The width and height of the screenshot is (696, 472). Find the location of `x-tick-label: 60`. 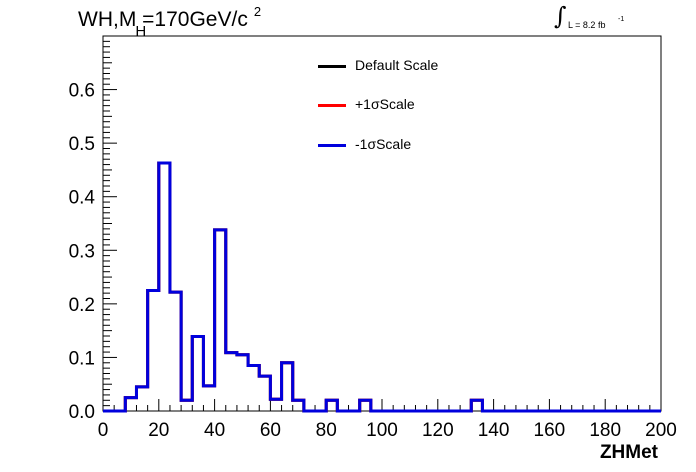

x-tick-label: 60 is located at coordinates (270, 430).